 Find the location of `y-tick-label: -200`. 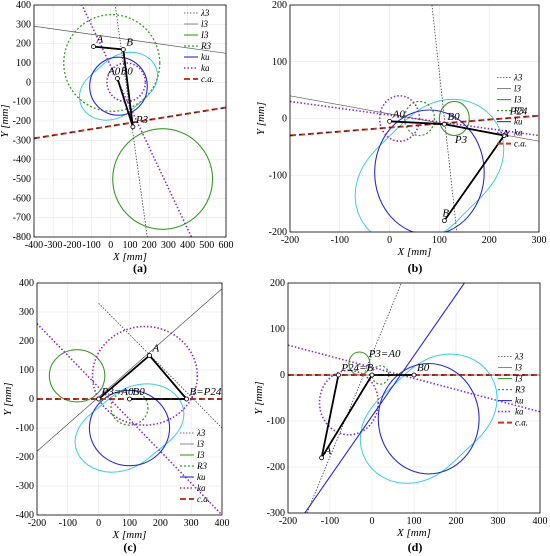

y-tick-label: -200 is located at coordinates (276, 467).